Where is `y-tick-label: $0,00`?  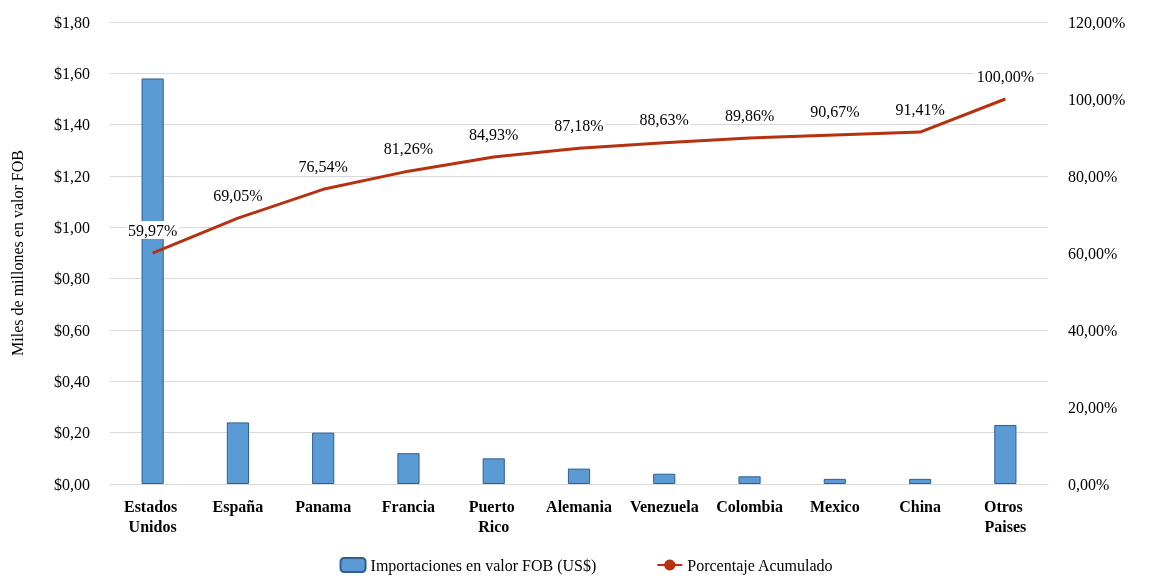 y-tick-label: $0,00 is located at coordinates (72, 484).